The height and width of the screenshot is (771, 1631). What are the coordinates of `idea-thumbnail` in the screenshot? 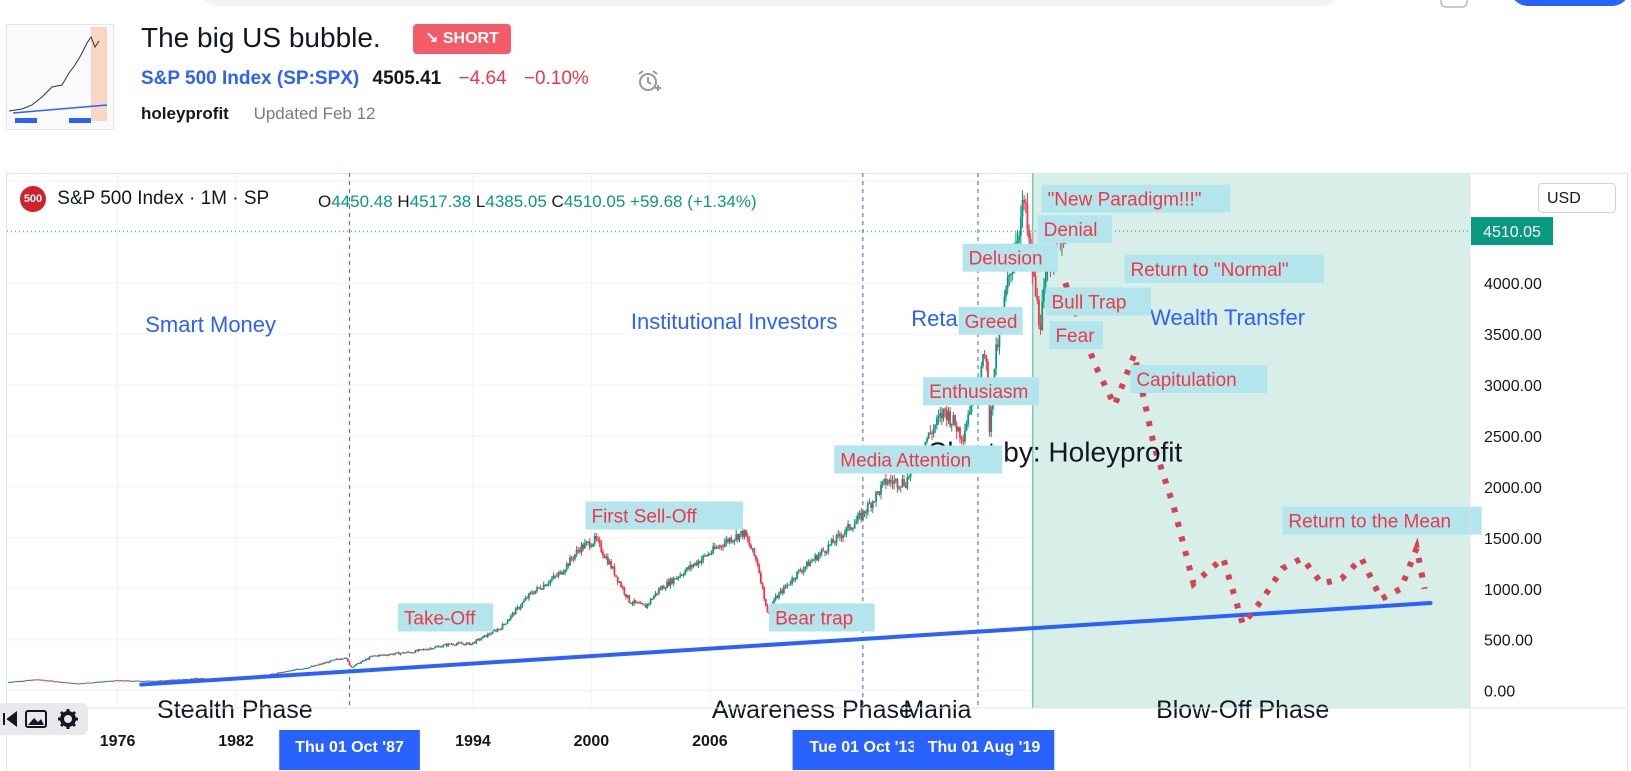 It's located at (60, 77).